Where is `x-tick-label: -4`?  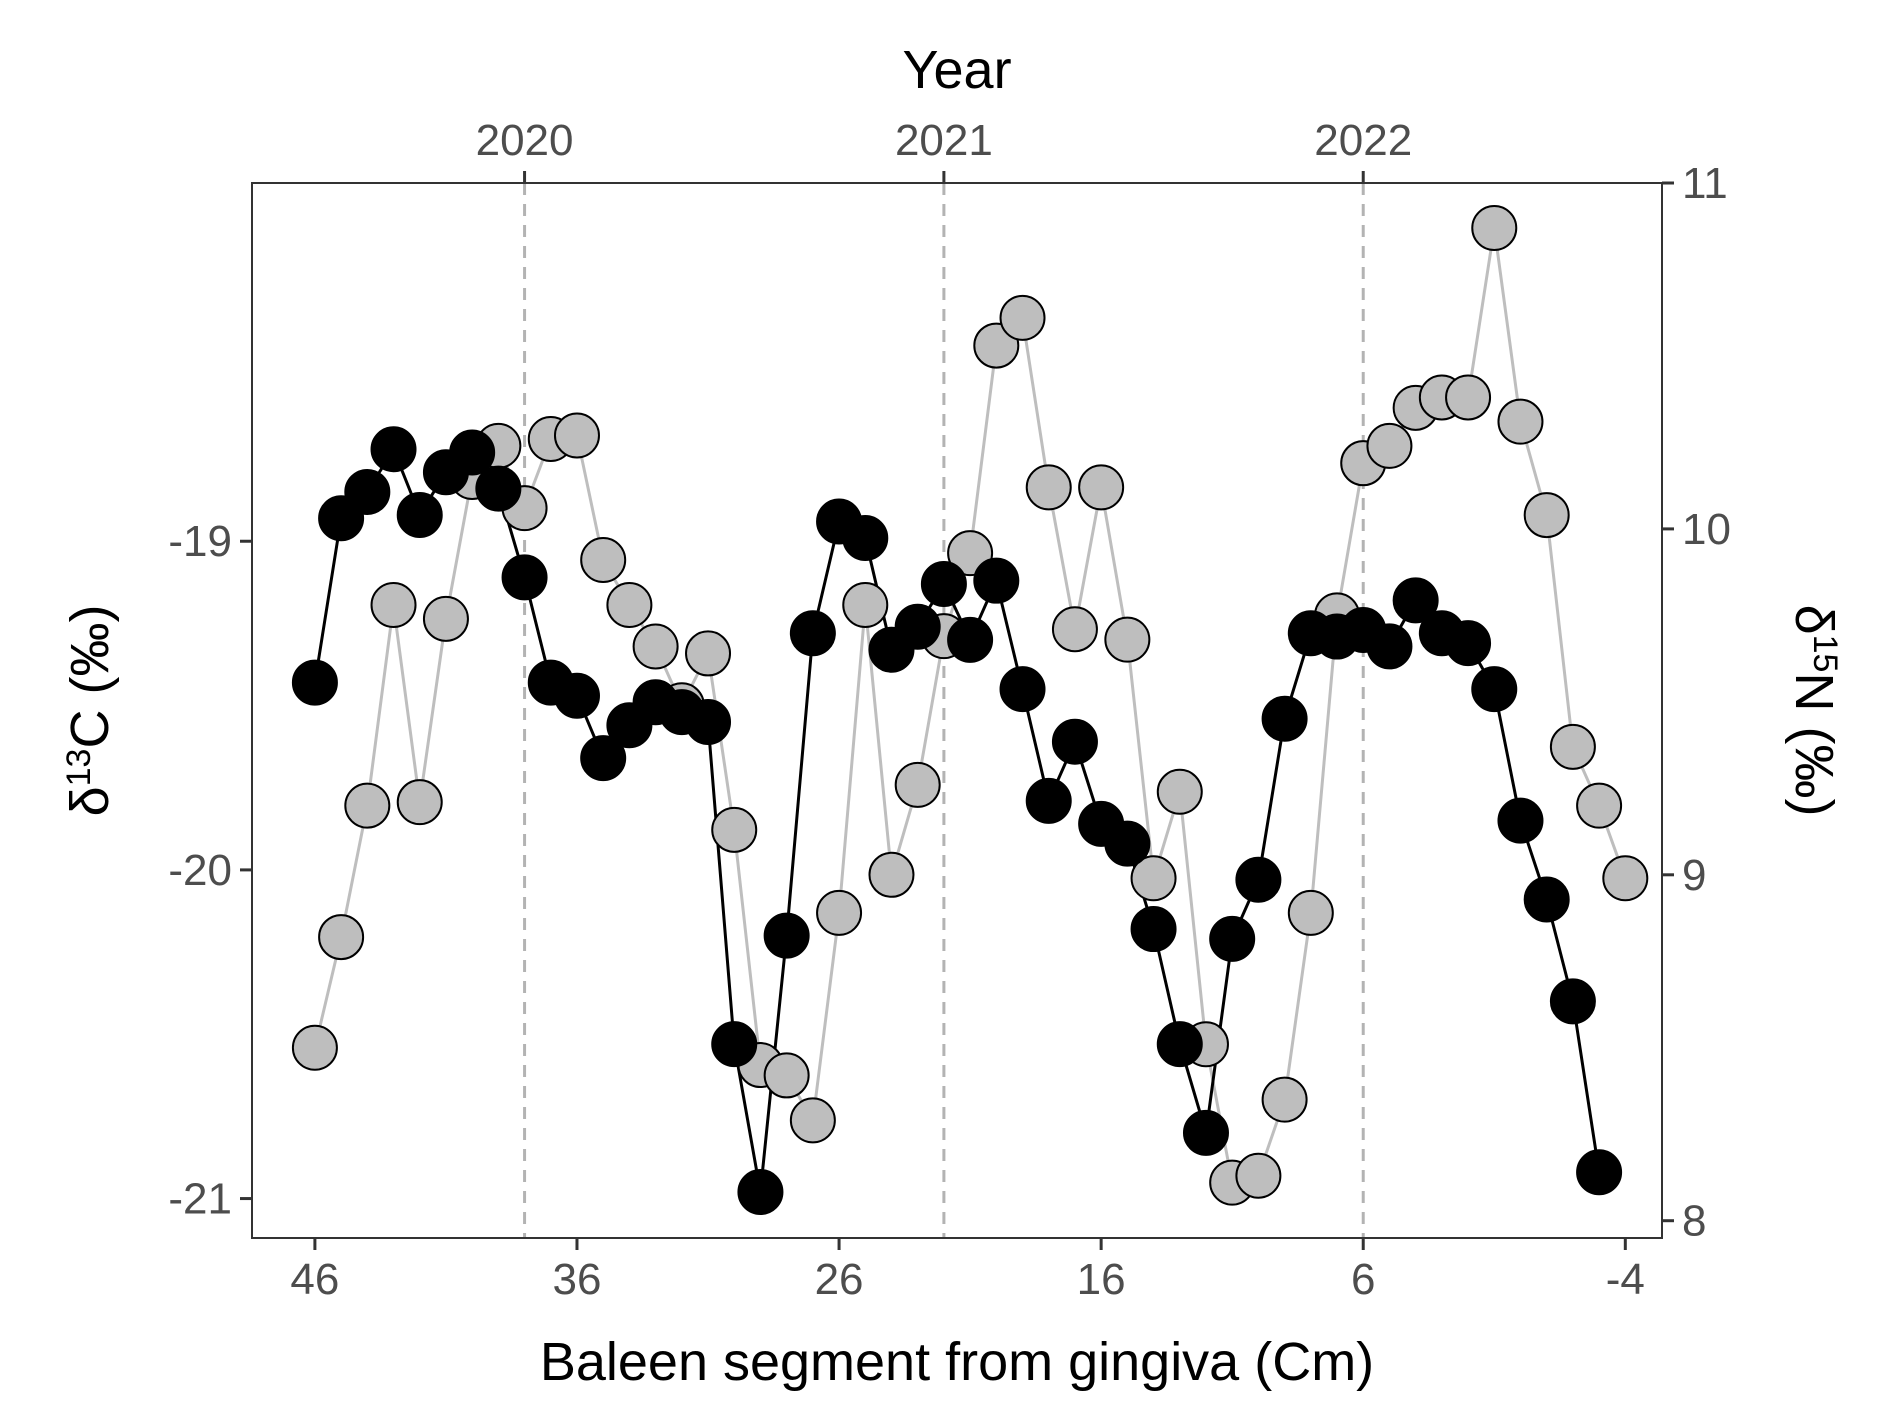 x-tick-label: -4 is located at coordinates (1625, 1279).